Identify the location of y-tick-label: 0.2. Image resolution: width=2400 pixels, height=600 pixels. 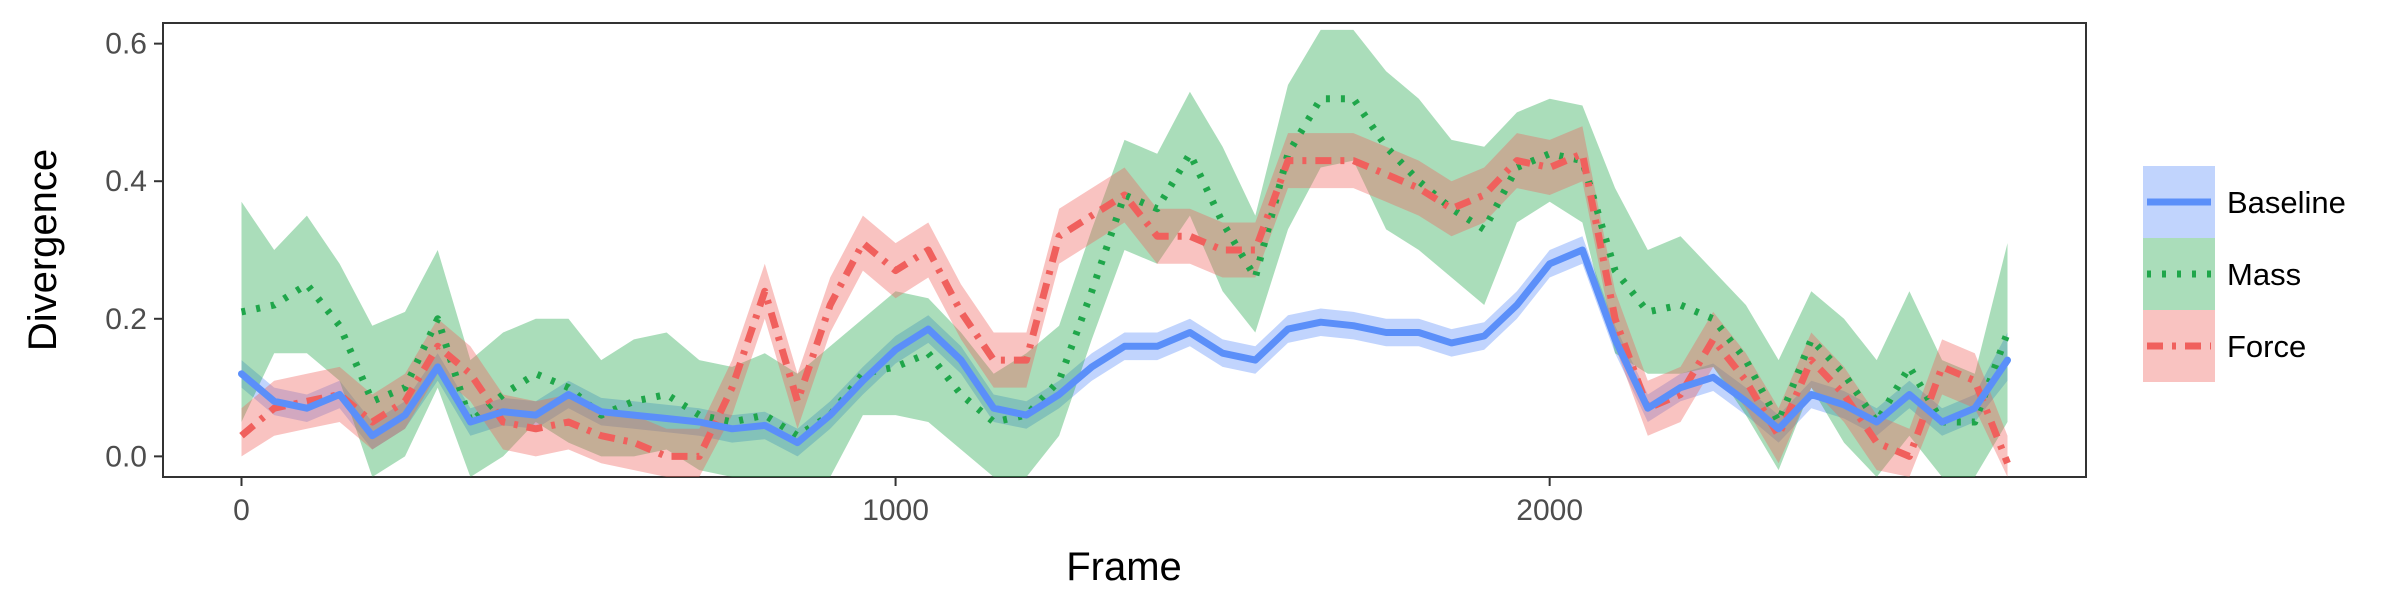
(126, 319).